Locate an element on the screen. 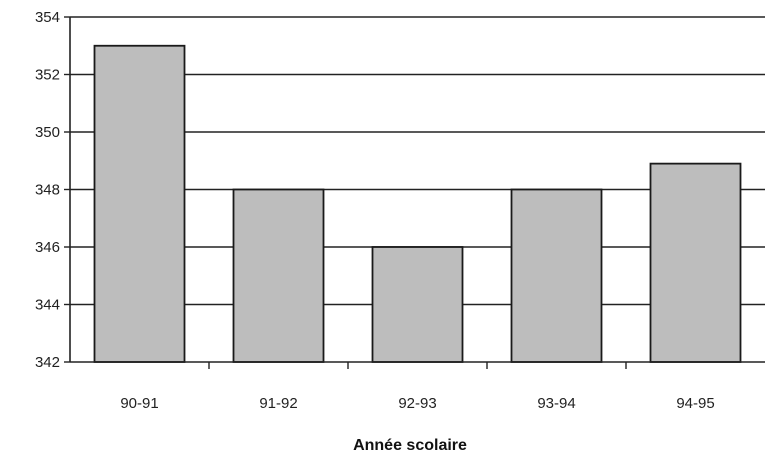 This screenshot has height=461, width=765. y-tick-label: 342 is located at coordinates (47, 362).